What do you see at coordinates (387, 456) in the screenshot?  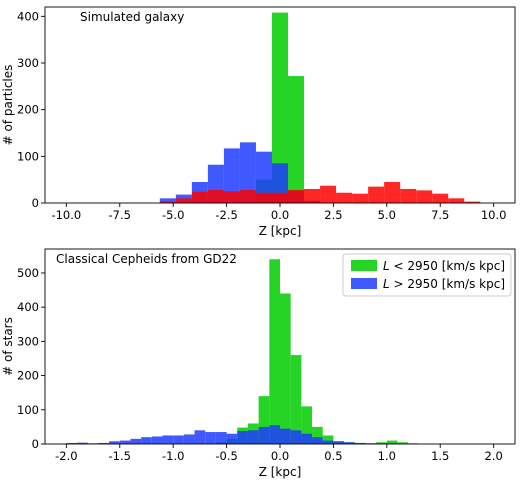 I see `x-tick-label: 1.0` at bounding box center [387, 456].